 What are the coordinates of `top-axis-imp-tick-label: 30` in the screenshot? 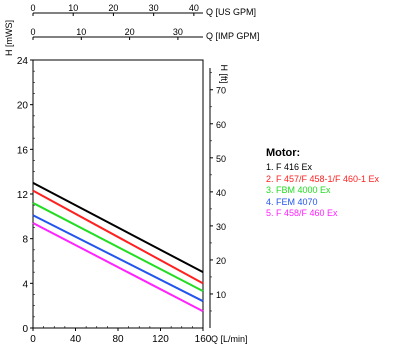 It's located at (178, 32).